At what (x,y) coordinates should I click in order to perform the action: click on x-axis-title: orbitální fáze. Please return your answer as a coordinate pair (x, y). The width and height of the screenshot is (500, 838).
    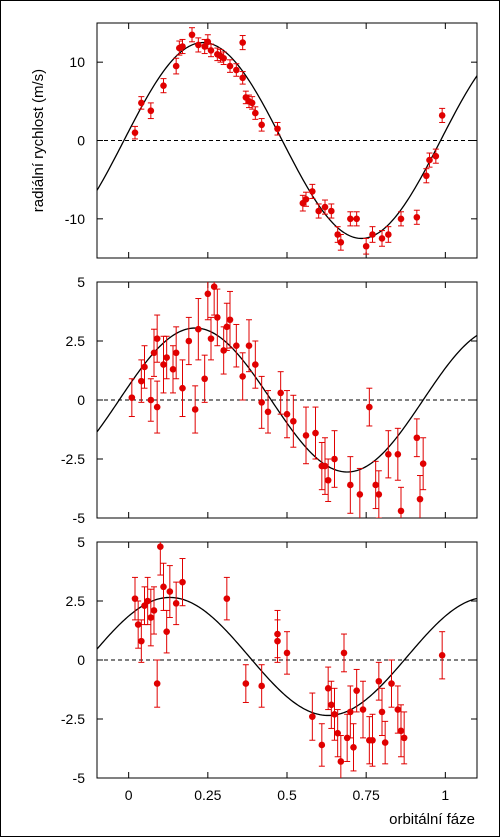
    Looking at the image, I should click on (432, 819).